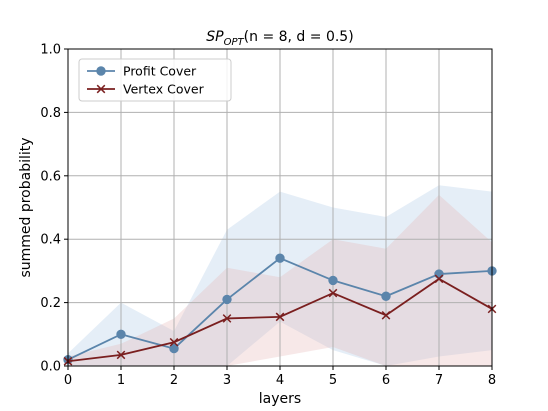 Image resolution: width=548 pixels, height=411 pixels. What do you see at coordinates (280, 399) in the screenshot?
I see `x-axis-label: layers` at bounding box center [280, 399].